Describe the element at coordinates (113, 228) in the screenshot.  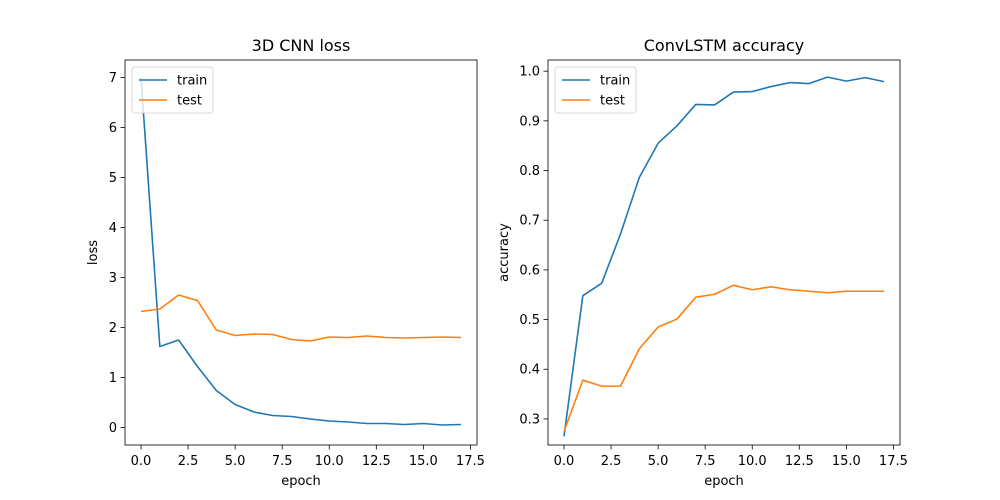
I see `y-tick-label: 4` at that location.